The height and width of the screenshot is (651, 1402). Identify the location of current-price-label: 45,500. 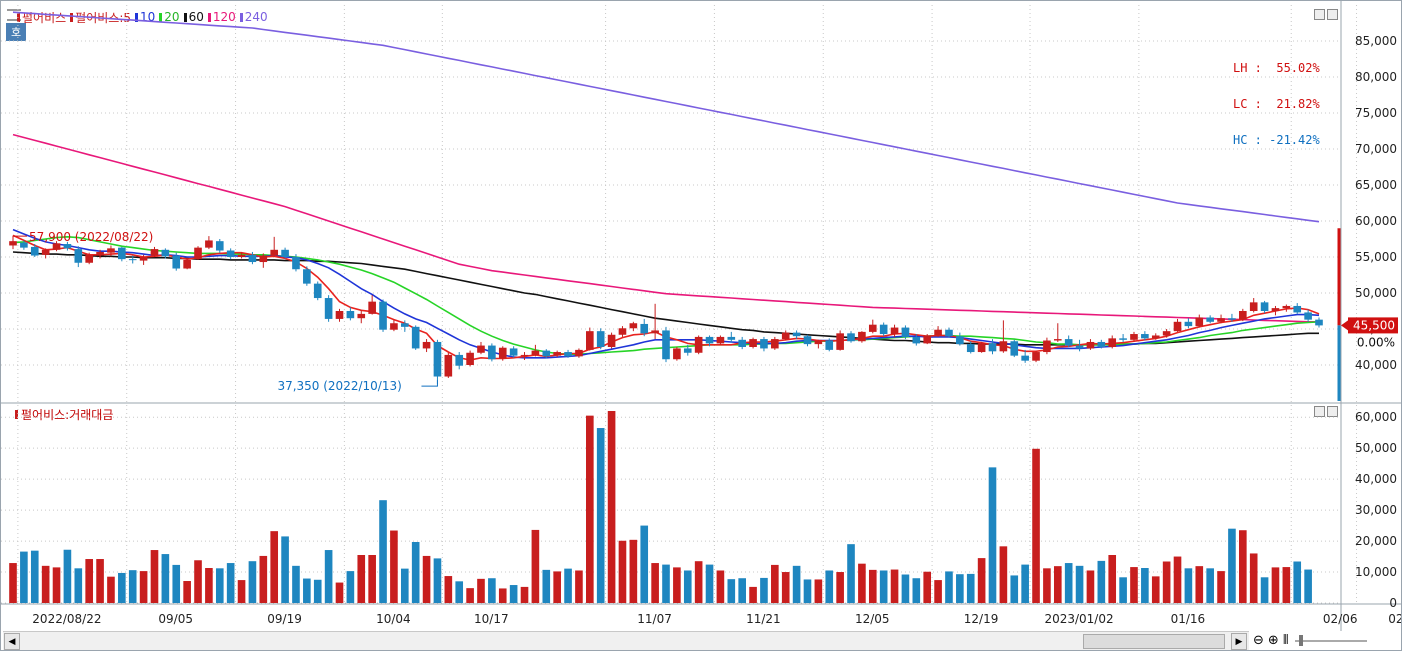
(1374, 325).